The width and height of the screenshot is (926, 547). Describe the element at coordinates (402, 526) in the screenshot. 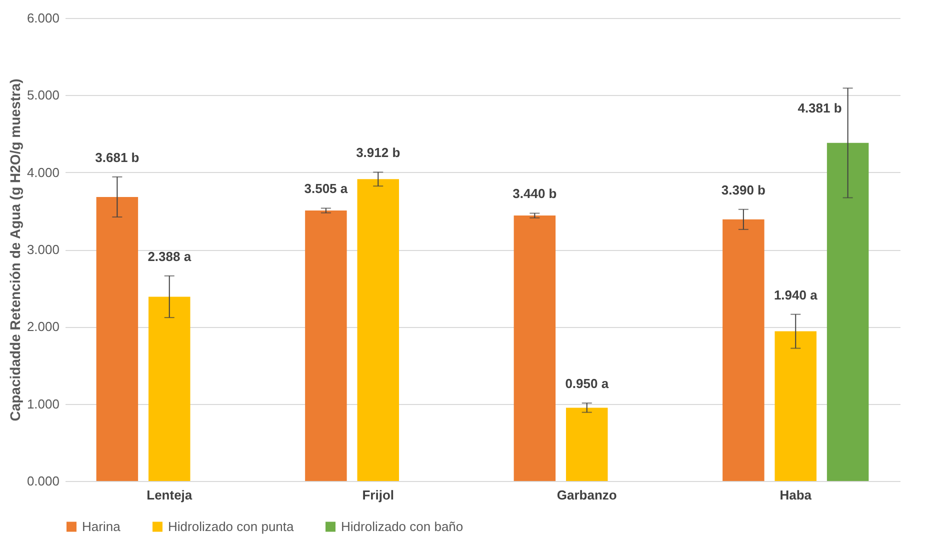

I see `legend-label: Hidrolizado con baño` at that location.